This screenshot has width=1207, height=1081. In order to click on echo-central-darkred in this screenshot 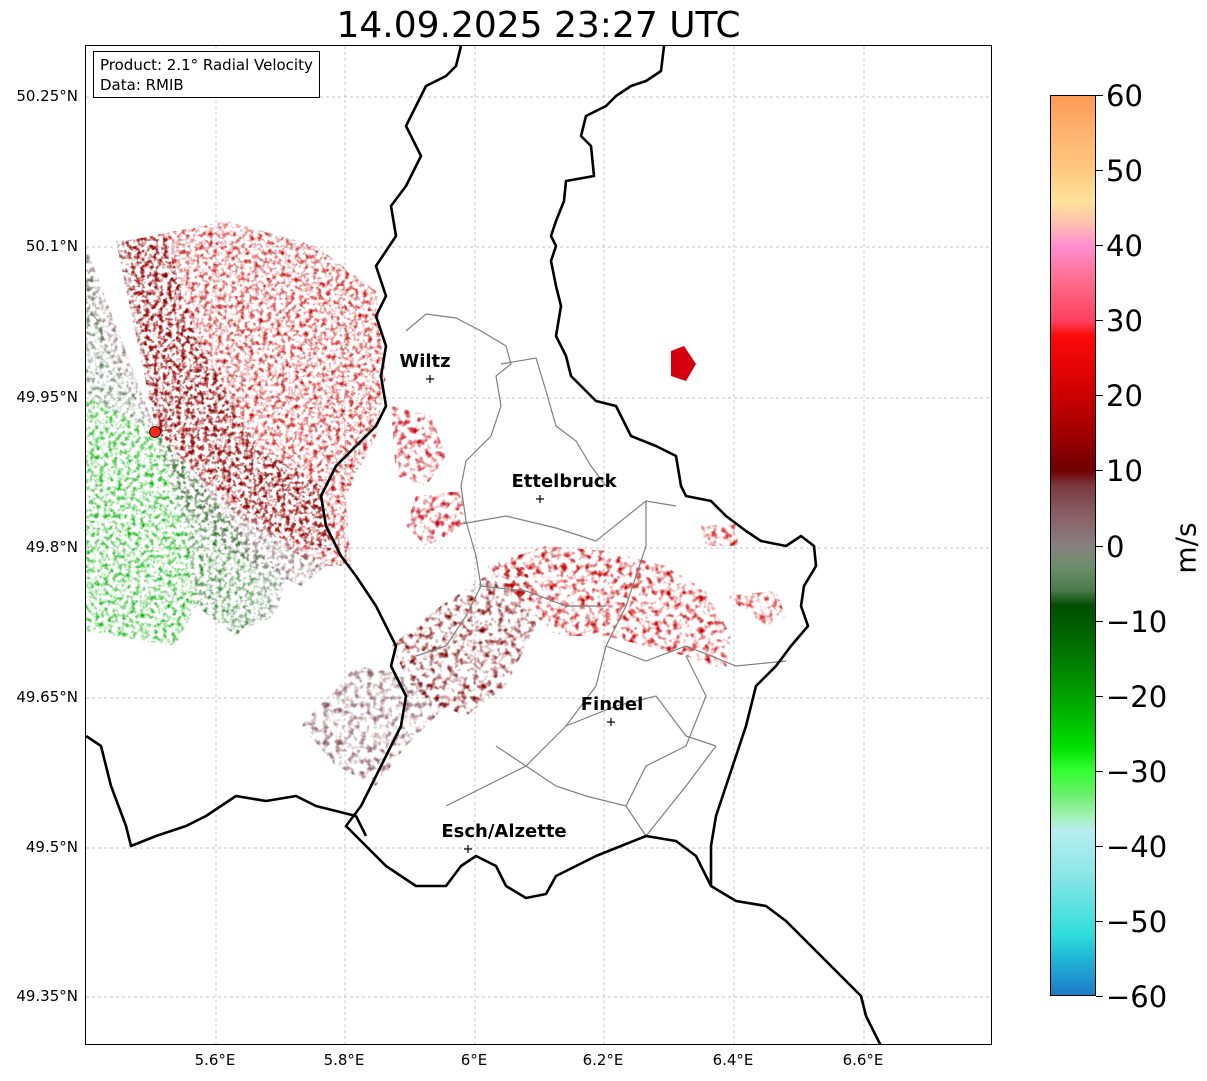, I will do `click(463, 641)`.